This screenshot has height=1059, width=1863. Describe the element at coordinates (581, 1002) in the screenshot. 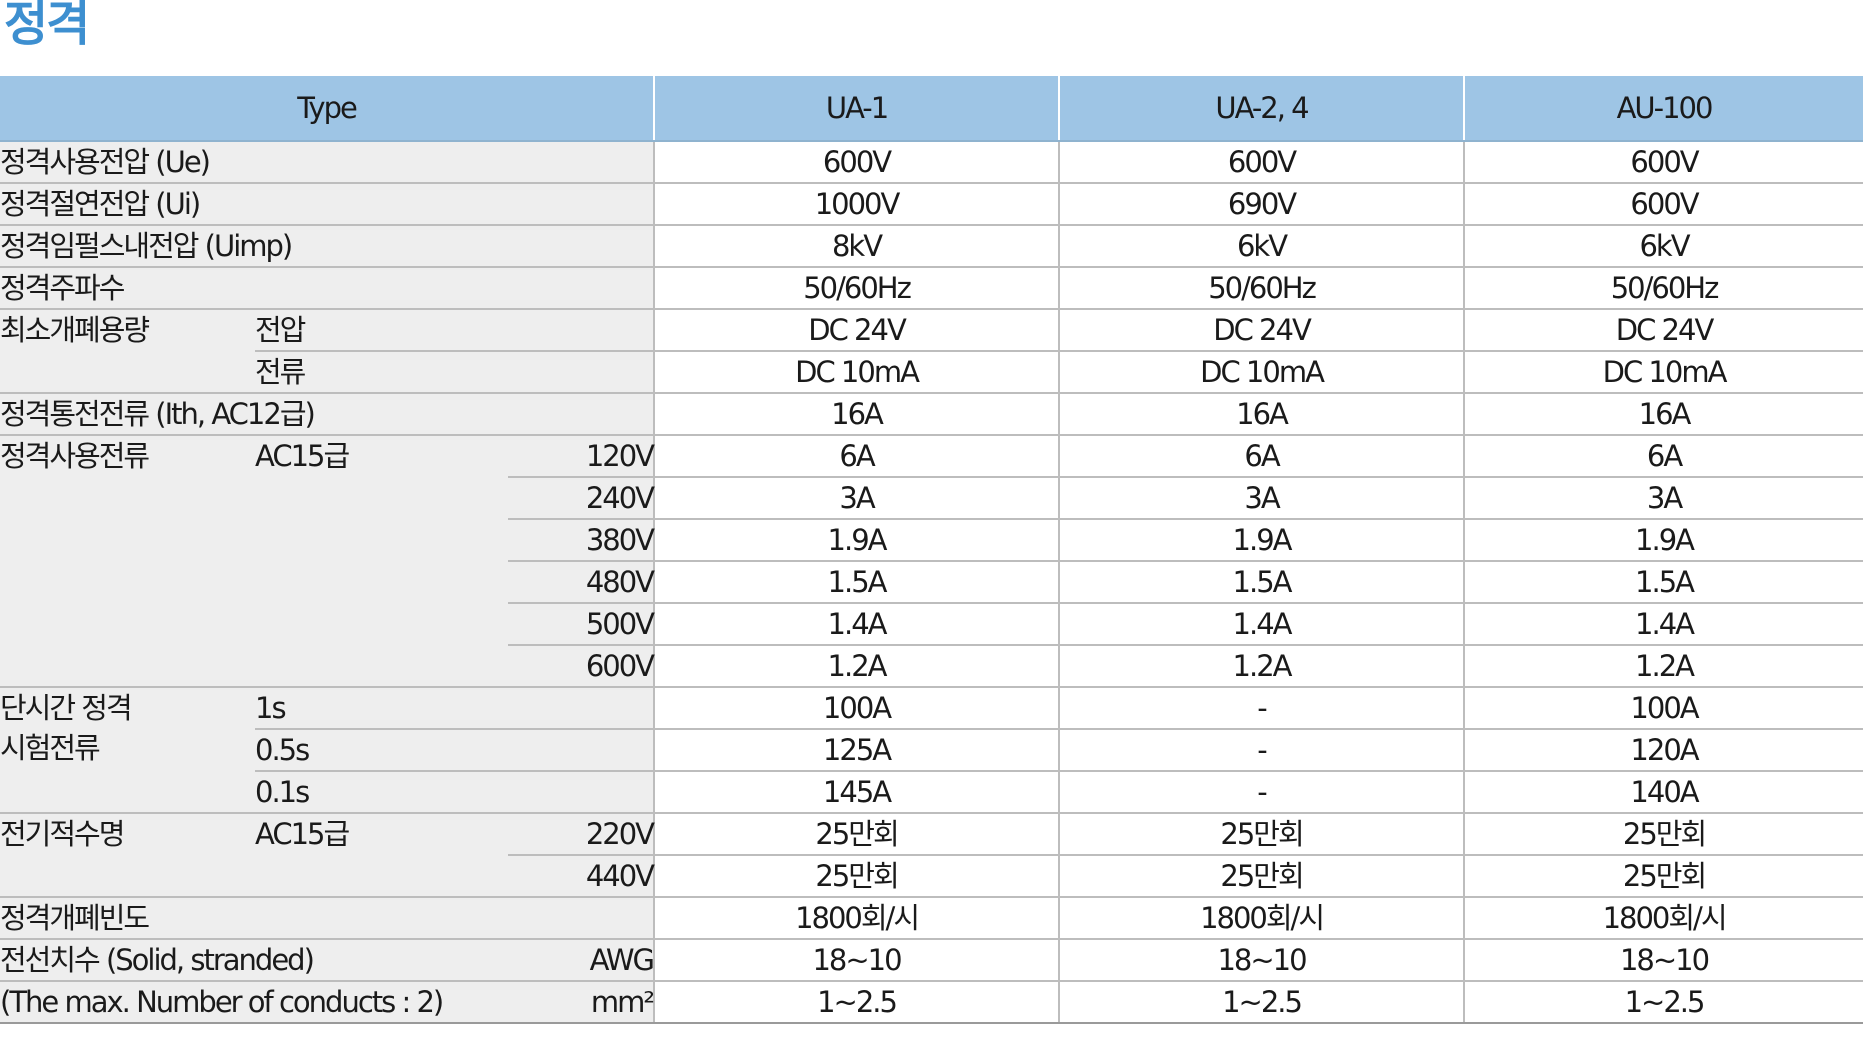

I see `unit-label: mm²` at that location.